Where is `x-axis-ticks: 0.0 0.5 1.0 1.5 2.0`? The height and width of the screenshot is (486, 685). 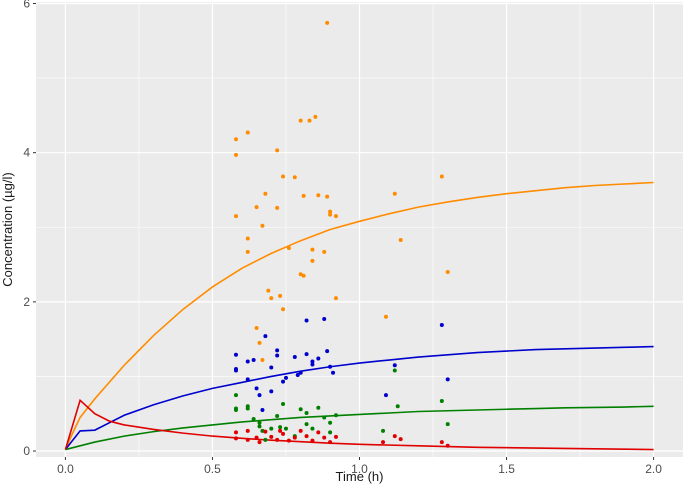
x-axis-ticks: 0.0 0.5 1.0 1.5 2.0 is located at coordinates (359, 466).